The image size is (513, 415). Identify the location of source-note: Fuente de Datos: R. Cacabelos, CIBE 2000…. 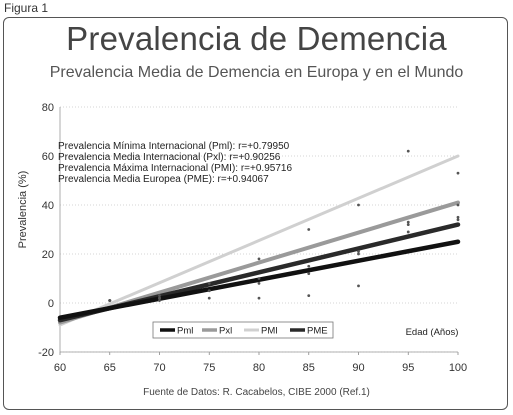
(256, 392).